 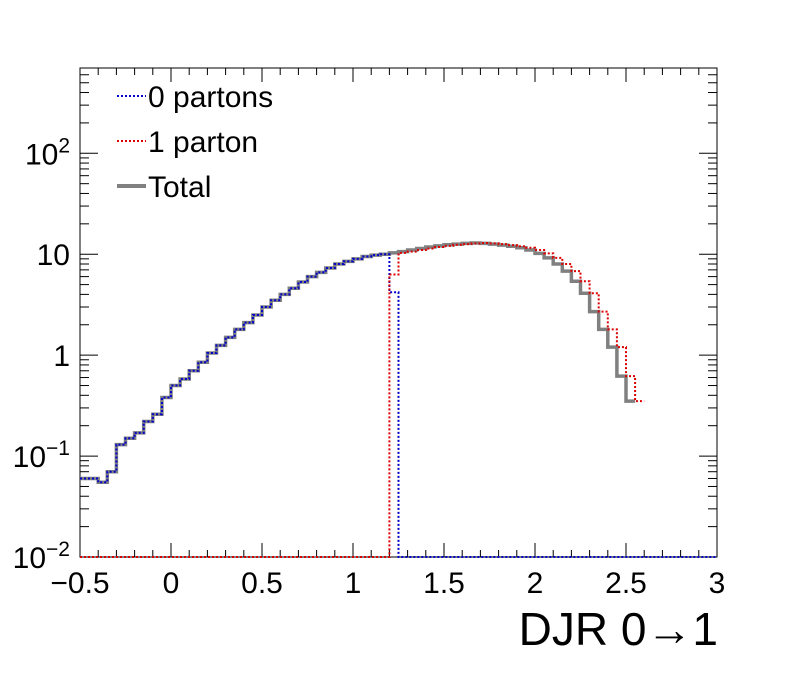 I want to click on x-tick-label: 1, so click(x=353, y=583).